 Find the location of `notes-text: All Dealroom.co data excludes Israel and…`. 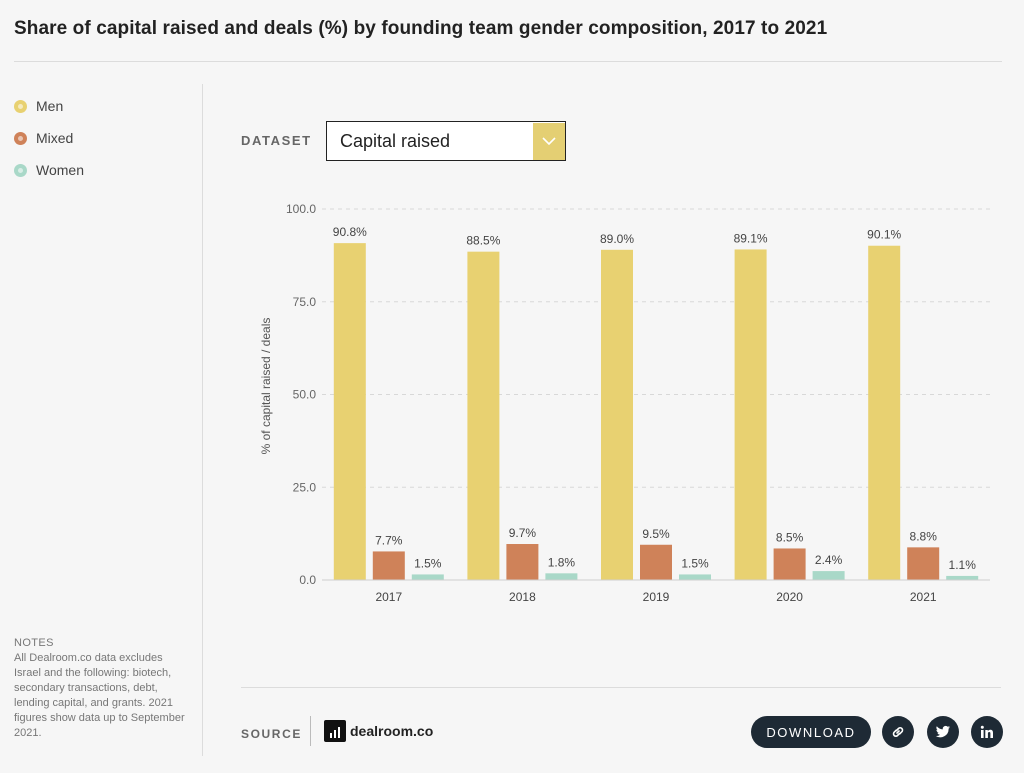

notes-text: All Dealroom.co data excludes Israel and… is located at coordinates (99, 695).